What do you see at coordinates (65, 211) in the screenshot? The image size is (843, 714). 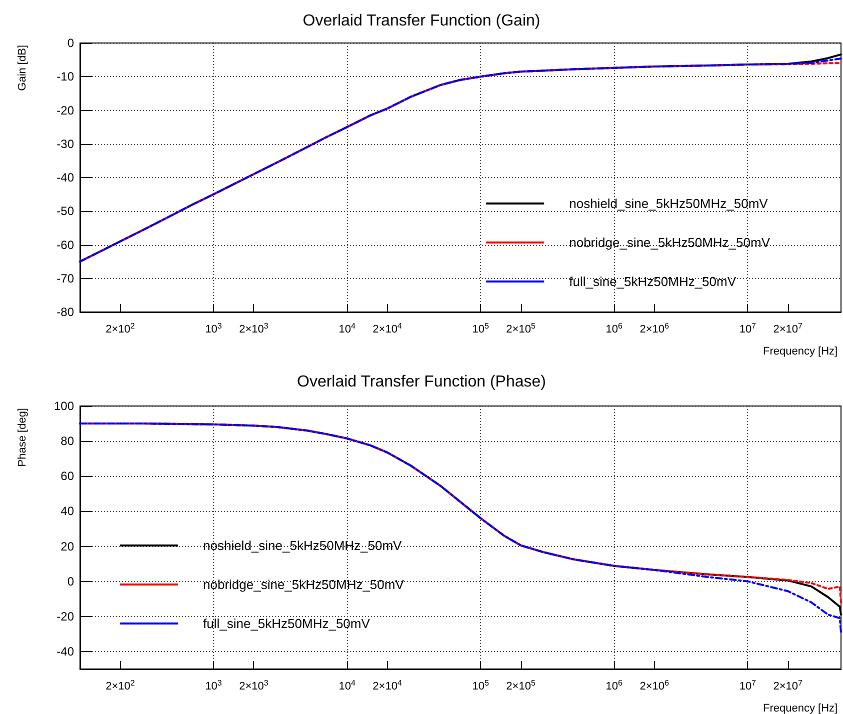 I see `y-tick-label: -50` at bounding box center [65, 211].